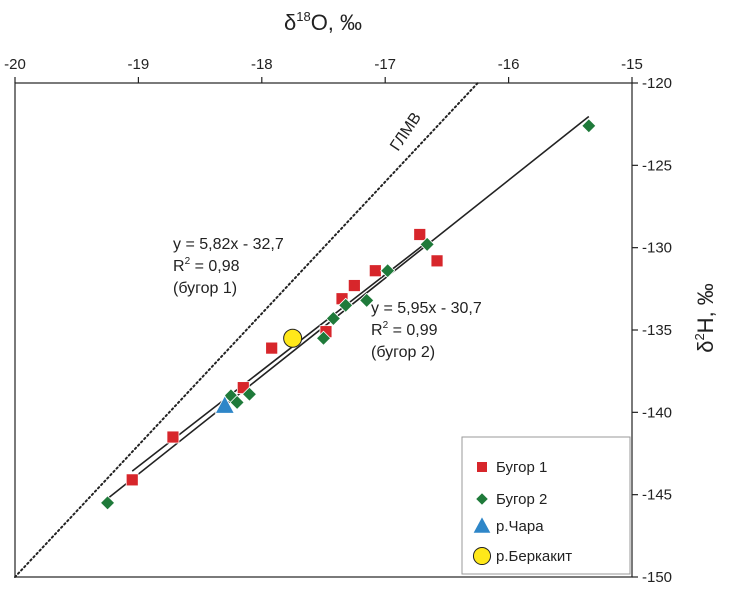 This screenshot has width=730, height=596. I want to click on y-axis-title: δ2H, ‰, so click(705, 318).